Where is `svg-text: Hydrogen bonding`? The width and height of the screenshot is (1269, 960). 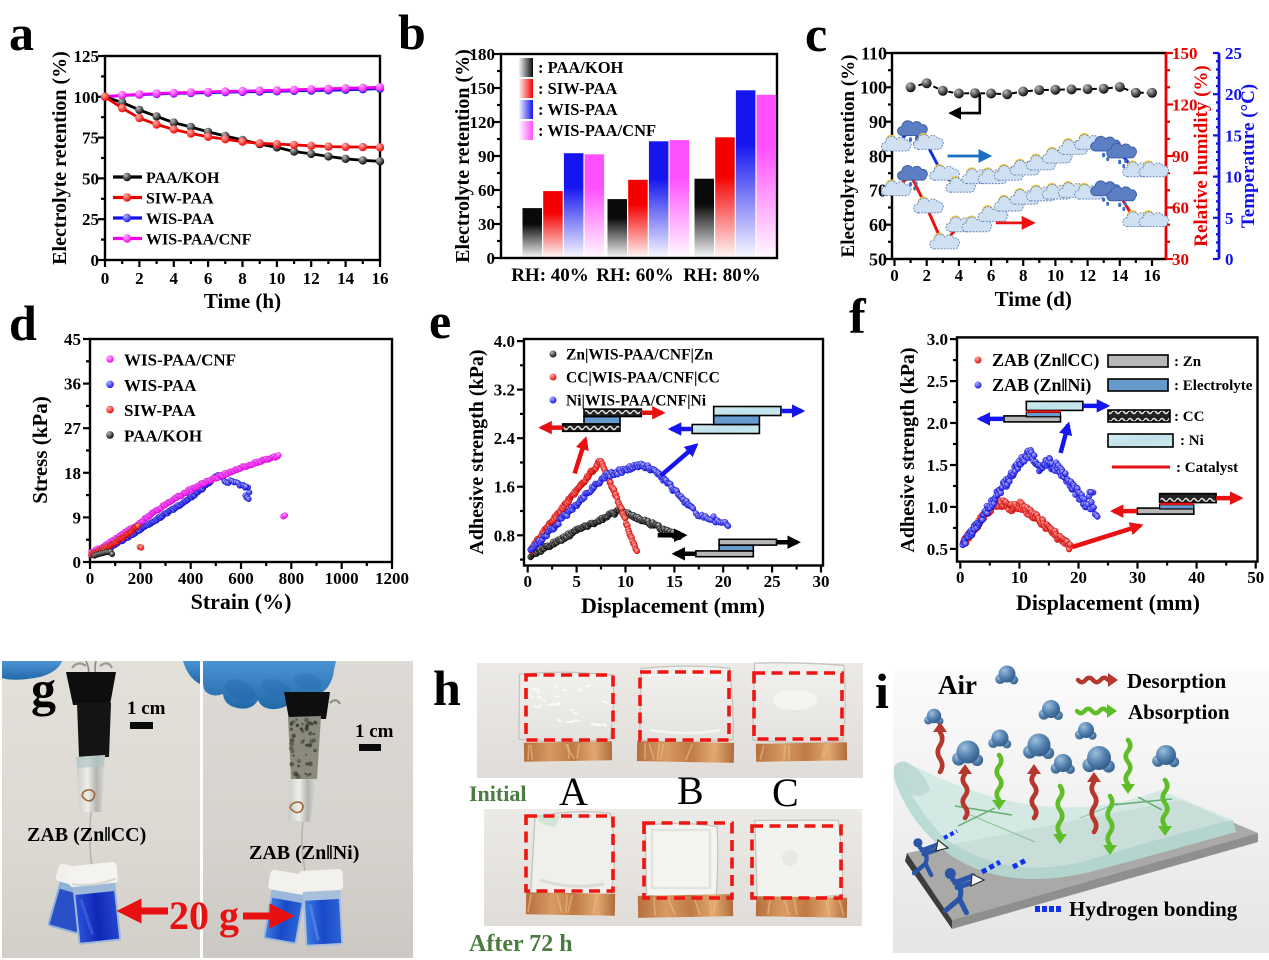 svg-text: Hydrogen bonding is located at coordinates (1153, 909).